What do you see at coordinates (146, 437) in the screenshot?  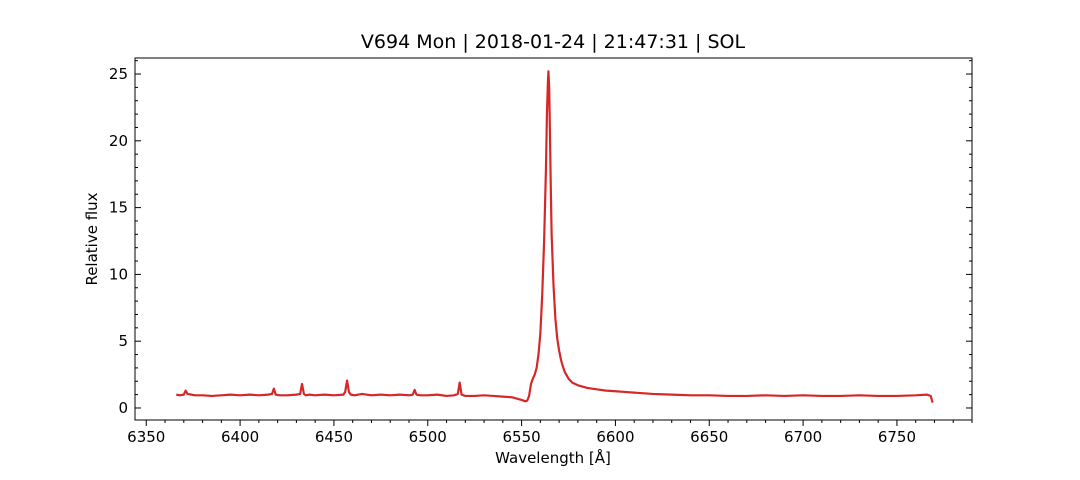 I see `x-tick-label: 6350` at bounding box center [146, 437].